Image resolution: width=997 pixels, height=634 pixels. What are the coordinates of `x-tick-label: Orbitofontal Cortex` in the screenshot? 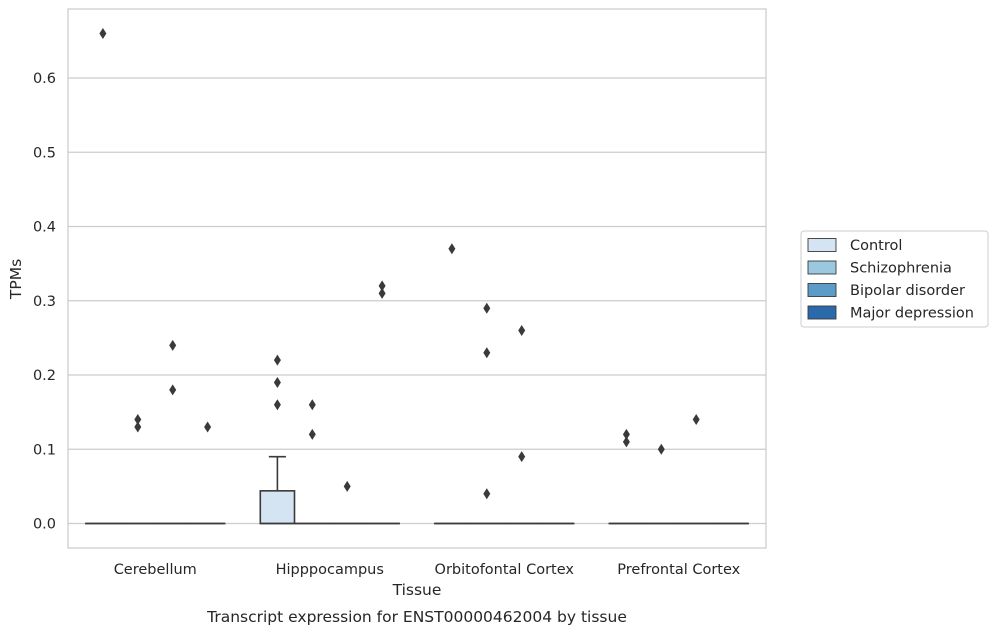 It's located at (505, 570).